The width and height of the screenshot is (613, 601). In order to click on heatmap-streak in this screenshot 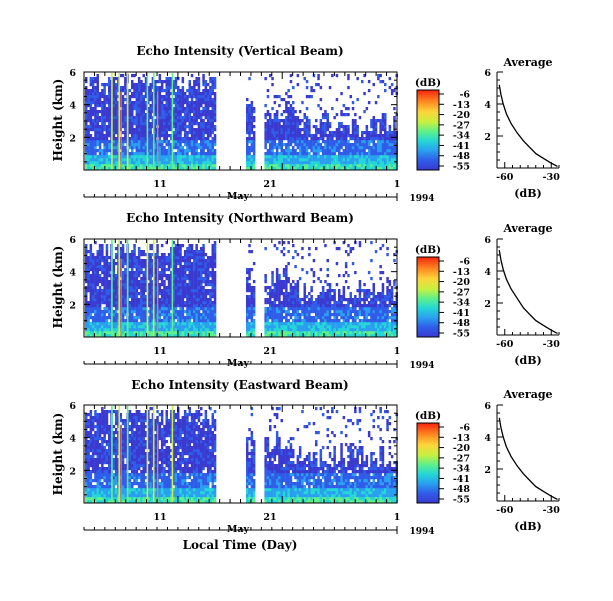, I will do `click(121, 130)`.